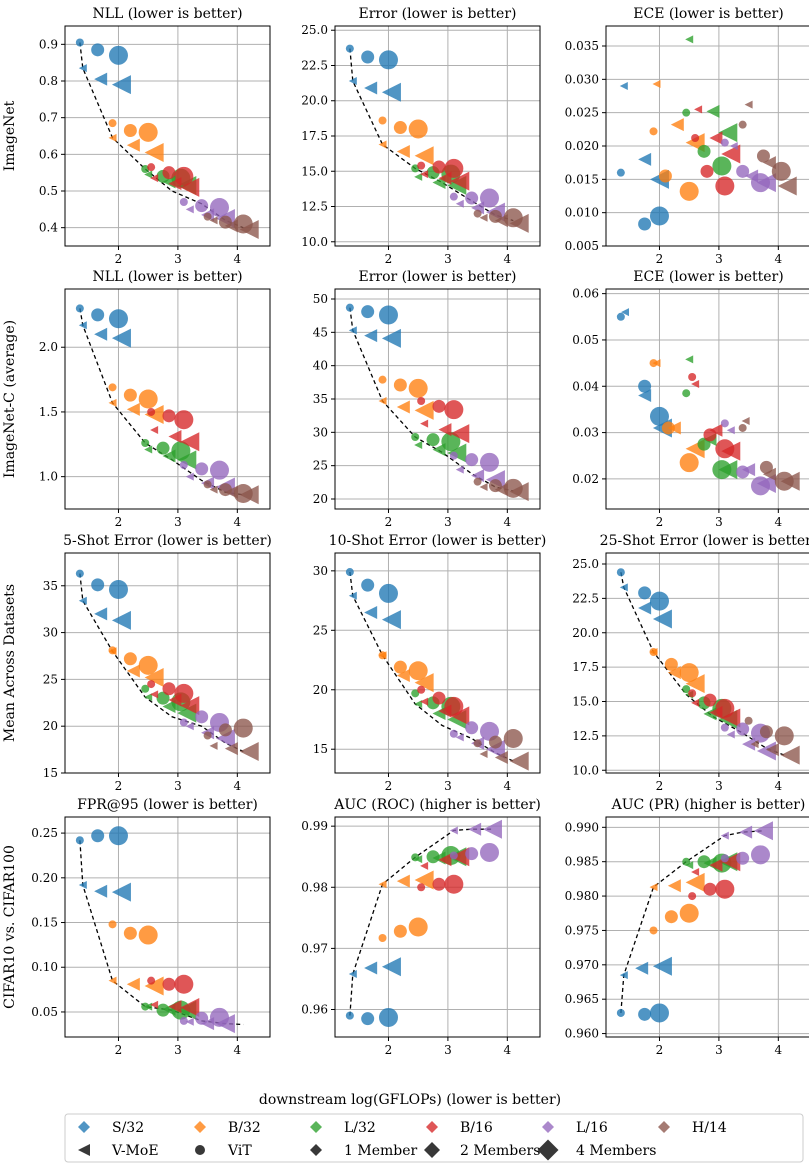  Describe the element at coordinates (477, 481) in the screenshot. I see `point-h-14-vit-1m` at that location.